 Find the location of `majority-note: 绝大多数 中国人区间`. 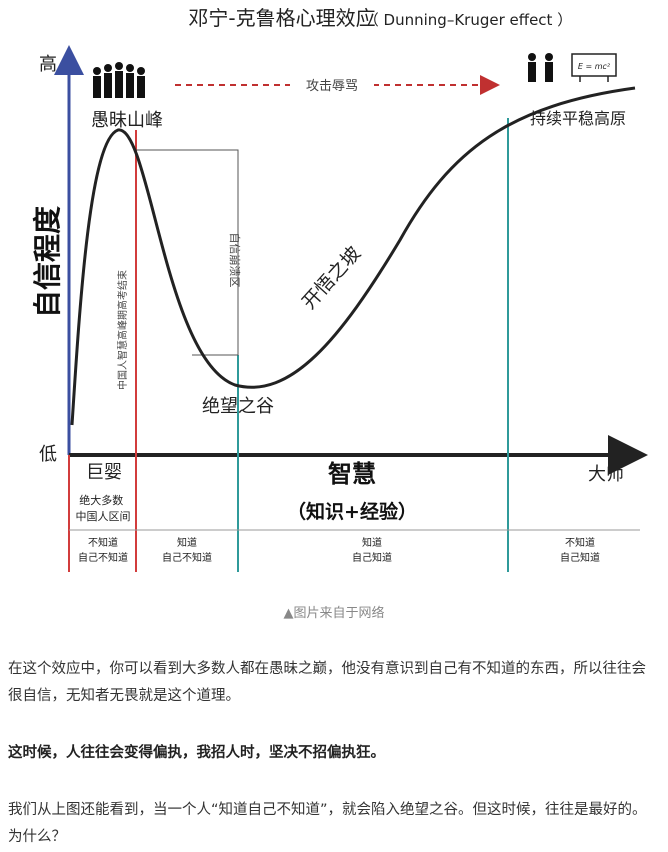

majority-note: 绝大多数 中国人区间 is located at coordinates (103, 508).